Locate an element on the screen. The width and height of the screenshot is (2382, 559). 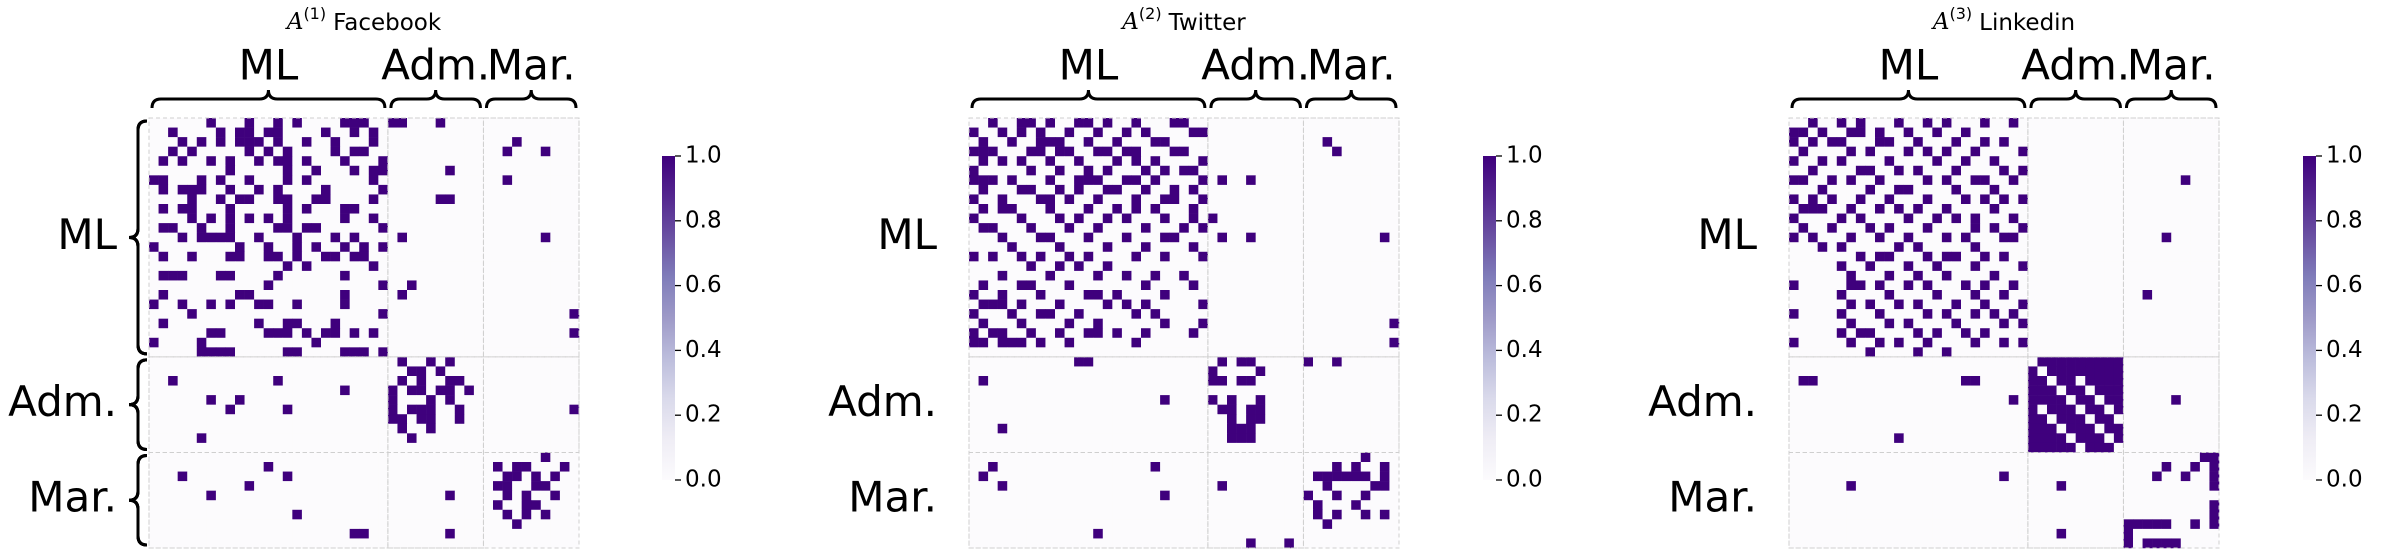
panel-title: A(1) Facebook is located at coordinates (363, 20).